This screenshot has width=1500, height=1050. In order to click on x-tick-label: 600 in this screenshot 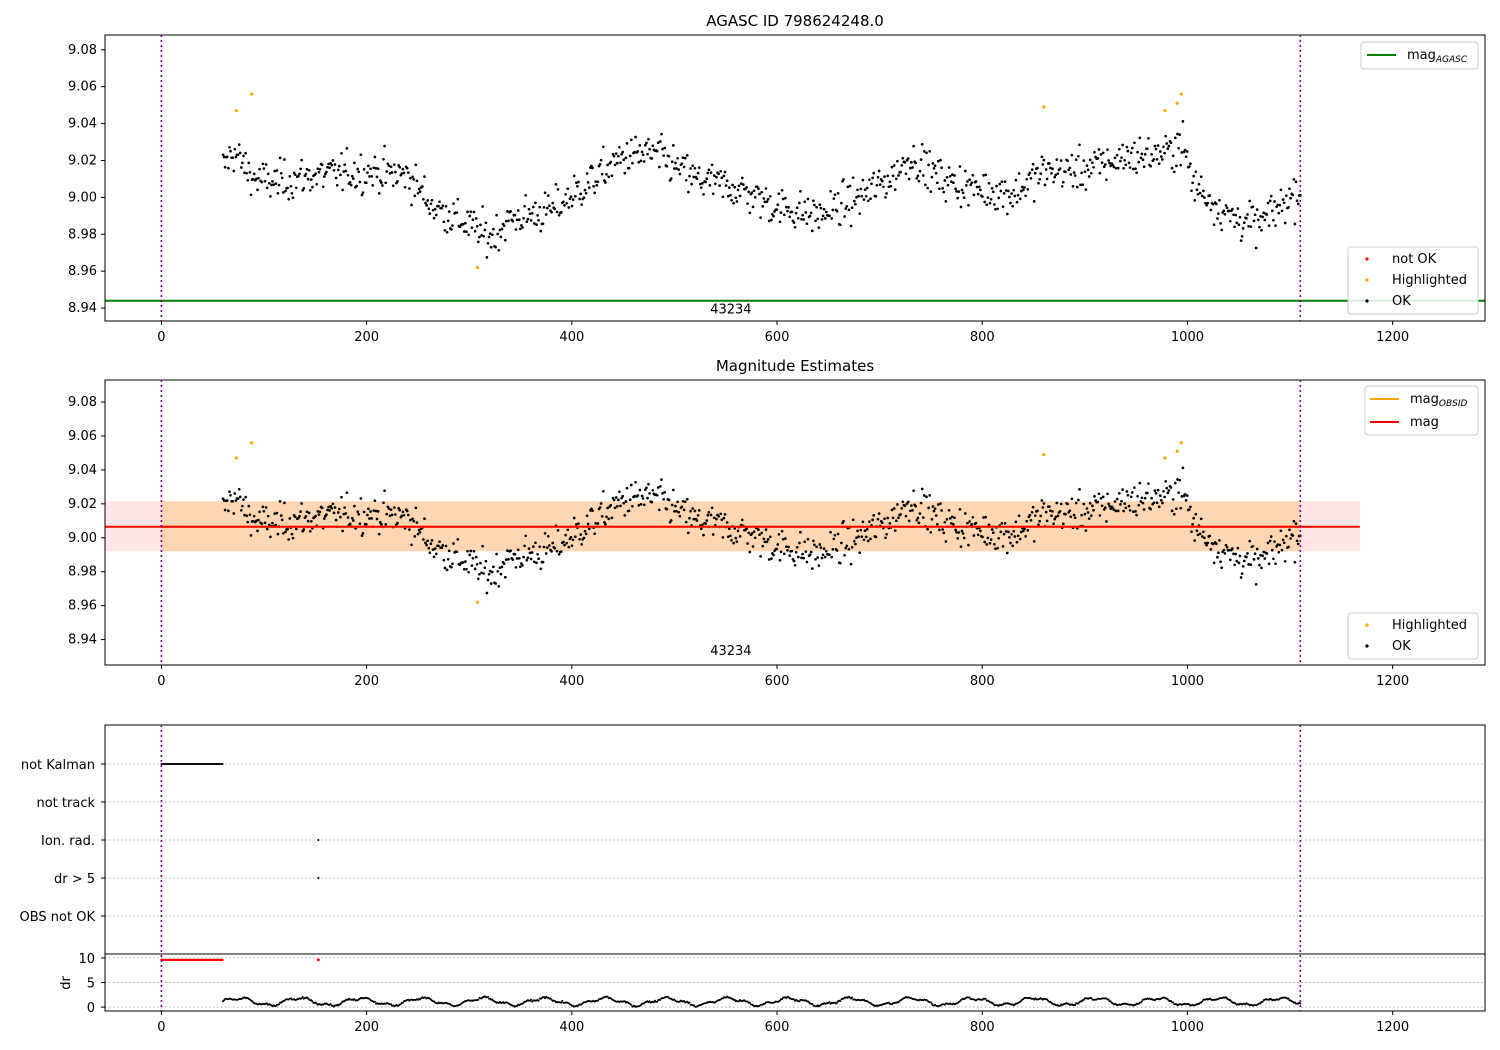, I will do `click(777, 1027)`.